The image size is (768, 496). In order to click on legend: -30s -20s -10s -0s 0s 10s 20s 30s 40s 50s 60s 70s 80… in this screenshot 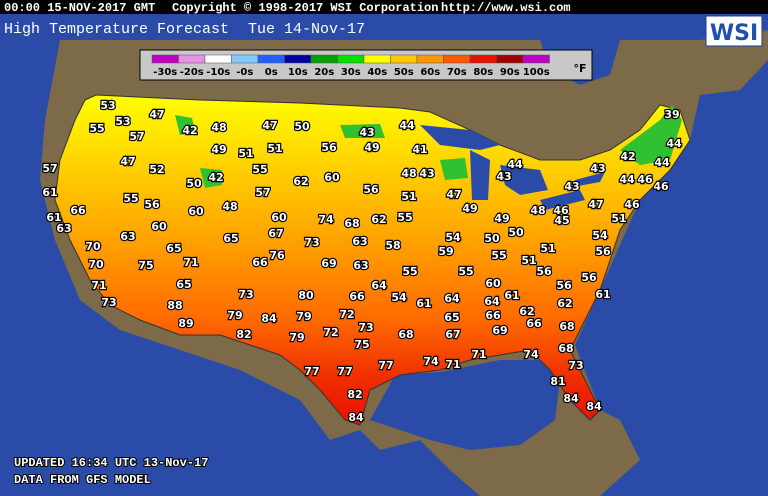, I will do `click(350, 66)`.